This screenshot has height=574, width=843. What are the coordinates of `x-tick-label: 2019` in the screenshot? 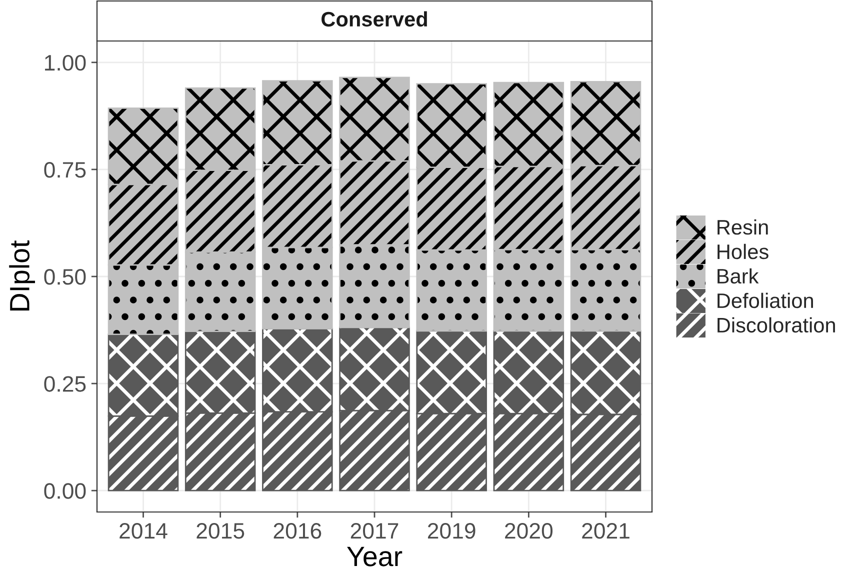 It's located at (452, 531).